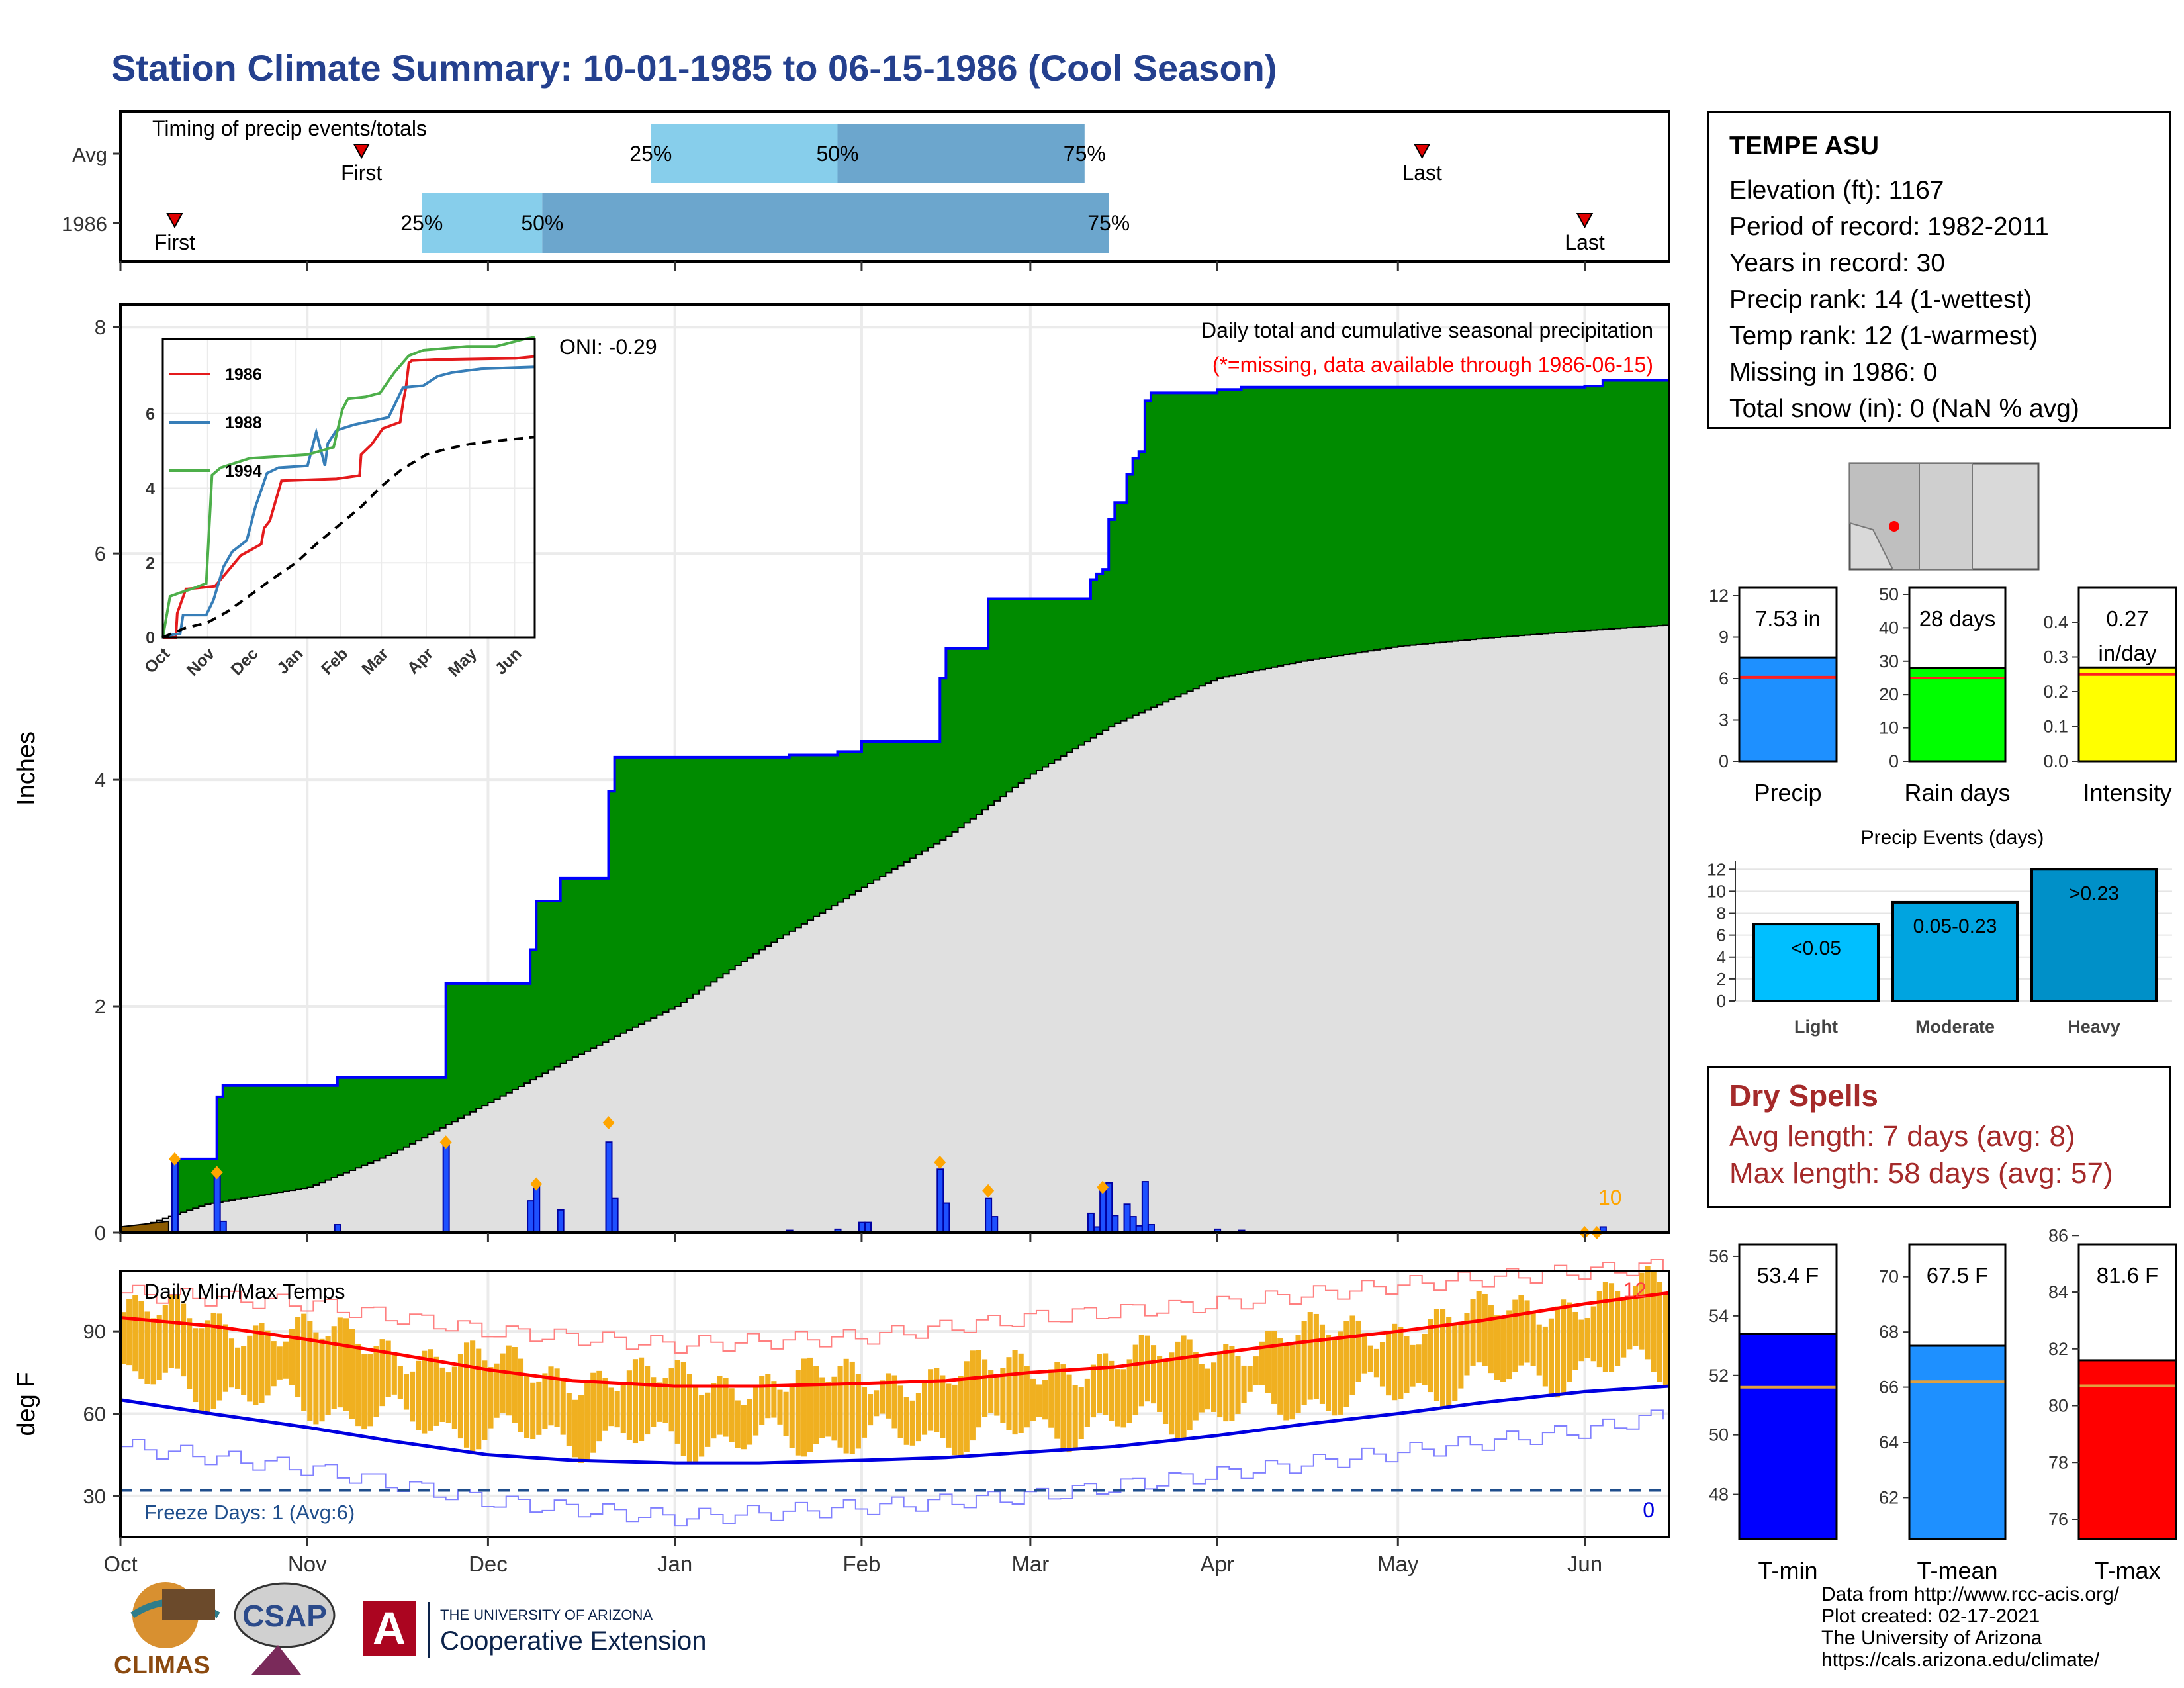 The height and width of the screenshot is (1688, 2184). What do you see at coordinates (1889, 1442) in the screenshot?
I see `summary-y-tick-label: 64` at bounding box center [1889, 1442].